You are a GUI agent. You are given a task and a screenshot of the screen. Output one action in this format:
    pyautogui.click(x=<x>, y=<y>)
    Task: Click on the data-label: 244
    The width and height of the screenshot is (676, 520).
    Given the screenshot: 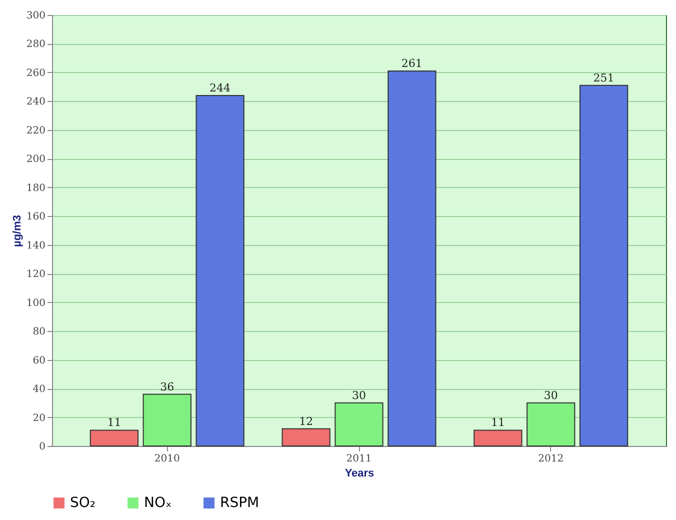 What is the action you would take?
    pyautogui.click(x=220, y=87)
    